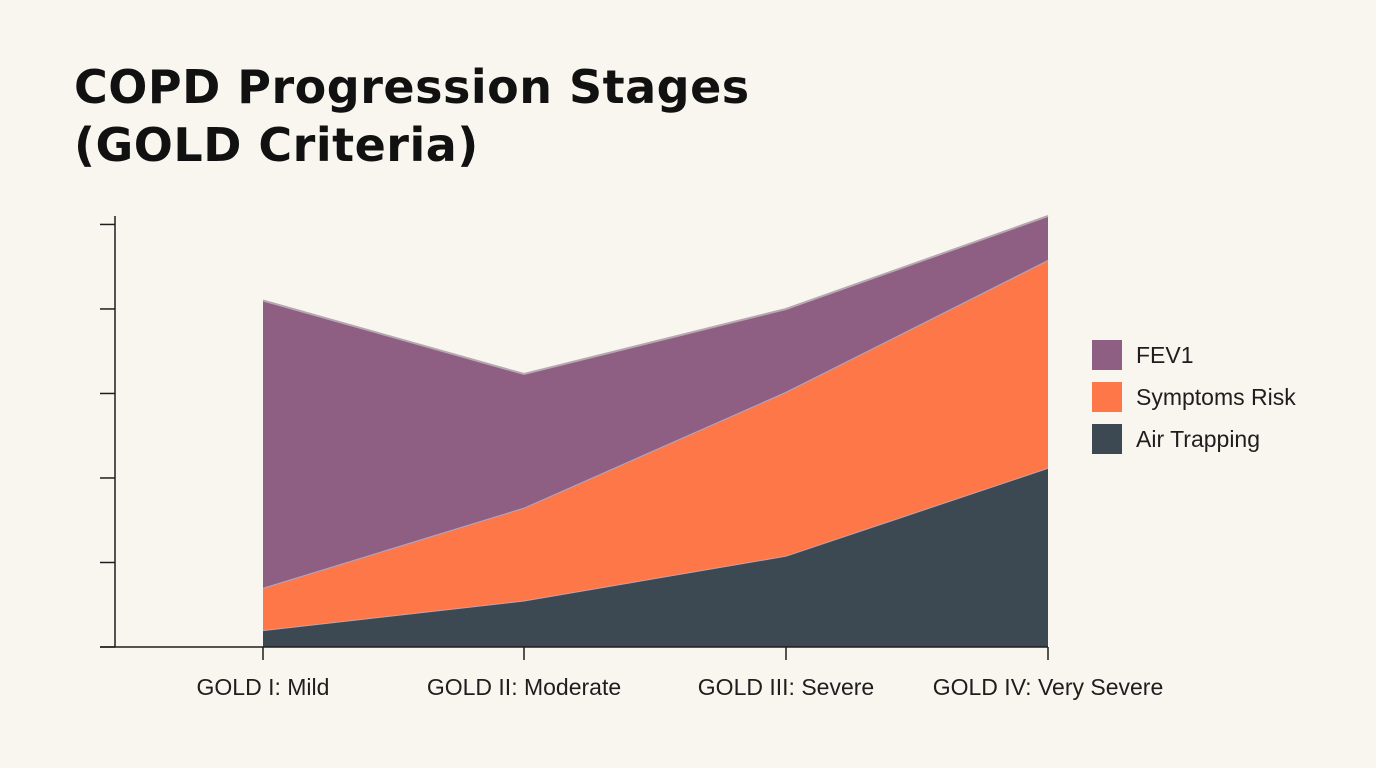 This screenshot has height=768, width=1376. Describe the element at coordinates (1107, 439) in the screenshot. I see `legend-swatch-air-trapping` at that location.